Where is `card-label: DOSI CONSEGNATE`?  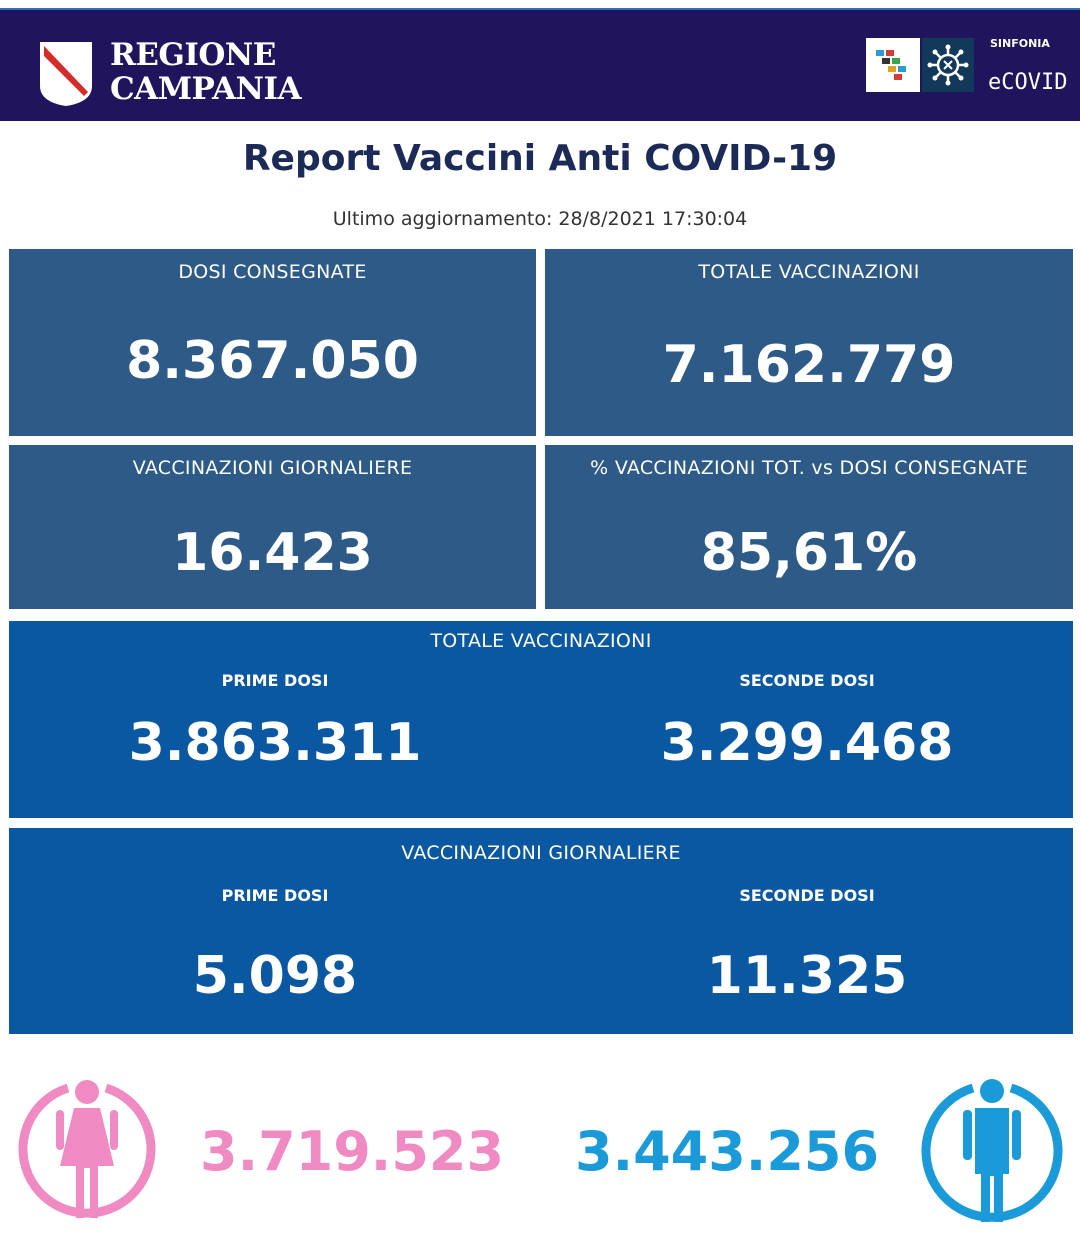 card-label: DOSI CONSEGNATE is located at coordinates (272, 272).